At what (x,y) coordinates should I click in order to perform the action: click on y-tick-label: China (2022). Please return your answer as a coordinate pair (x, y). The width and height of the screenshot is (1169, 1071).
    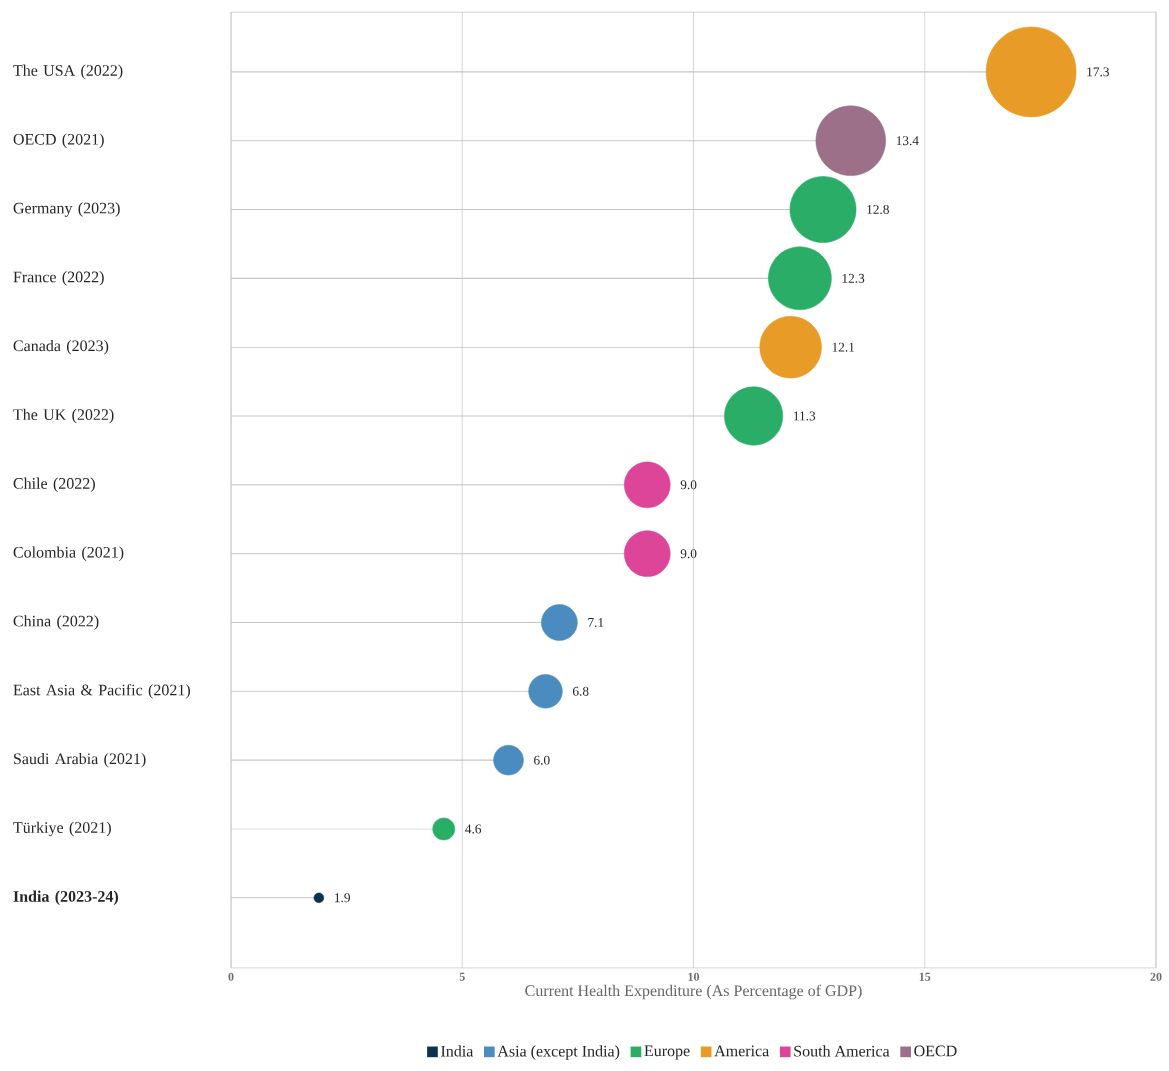
    Looking at the image, I should click on (56, 622).